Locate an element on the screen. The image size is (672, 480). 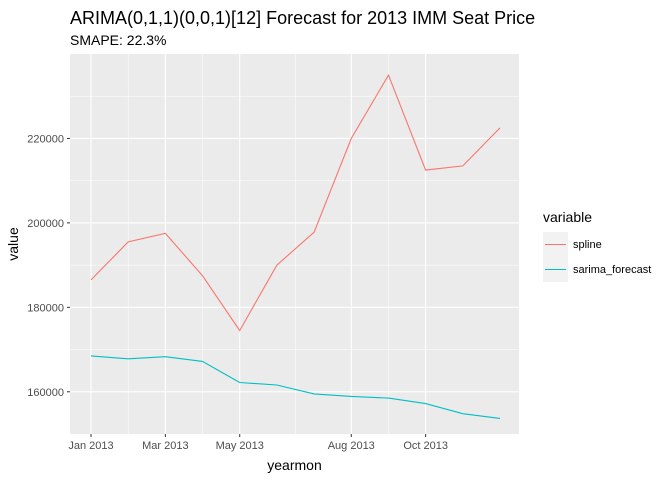
y-tick-label: 160000 is located at coordinates (45, 393).